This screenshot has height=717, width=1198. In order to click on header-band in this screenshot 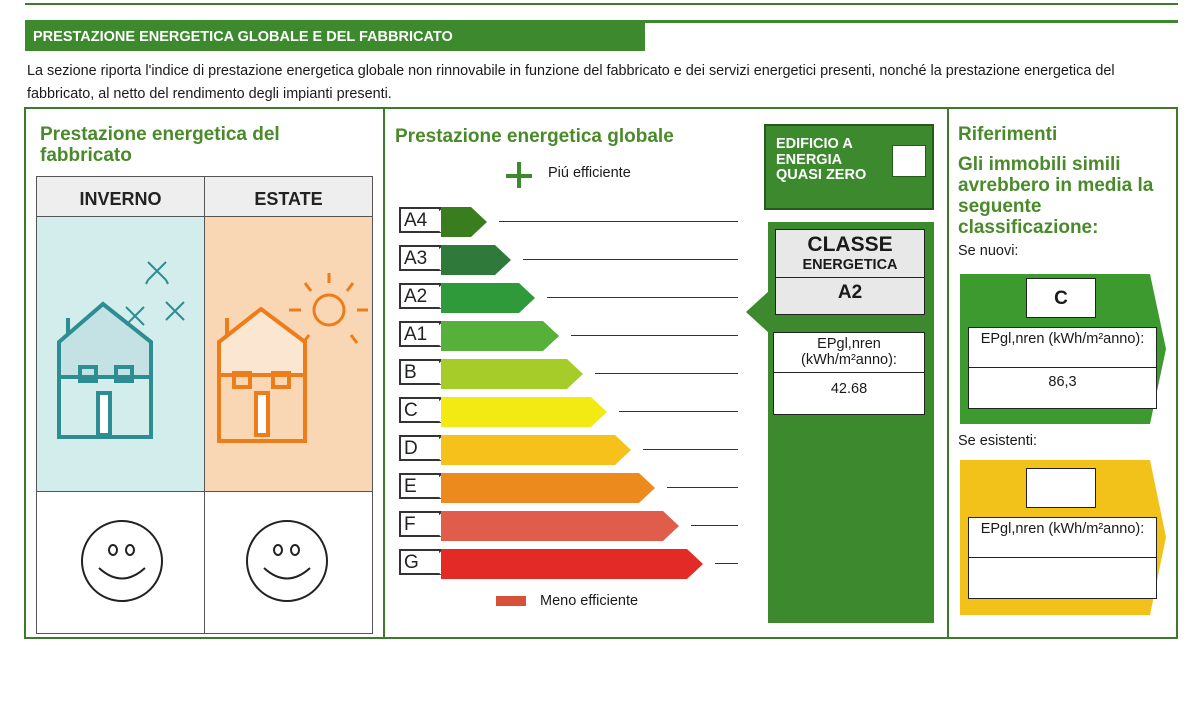, I will do `click(601, 21)`.